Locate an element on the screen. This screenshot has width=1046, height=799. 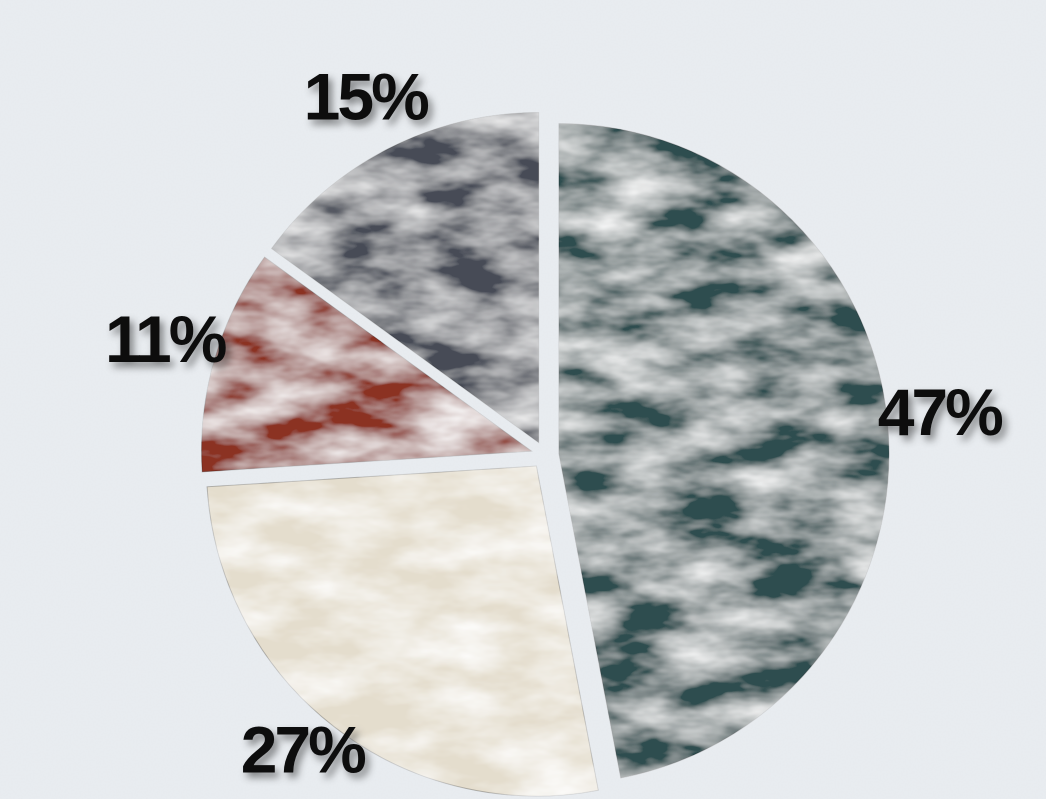
slice-label: 15% is located at coordinates (366, 97).